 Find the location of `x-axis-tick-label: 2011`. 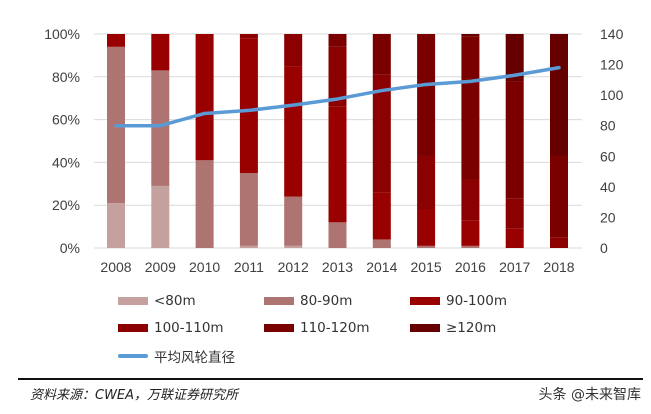

x-axis-tick-label: 2011 is located at coordinates (249, 267).